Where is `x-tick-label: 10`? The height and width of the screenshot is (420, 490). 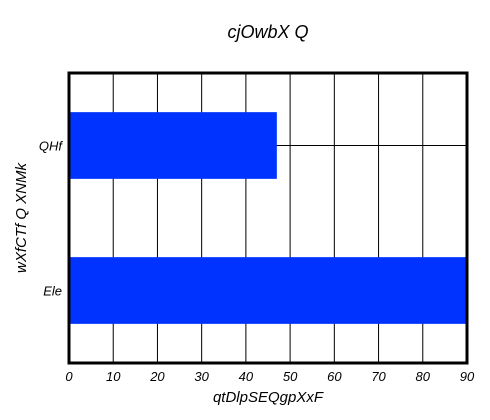
x-tick-label: 10 is located at coordinates (113, 376).